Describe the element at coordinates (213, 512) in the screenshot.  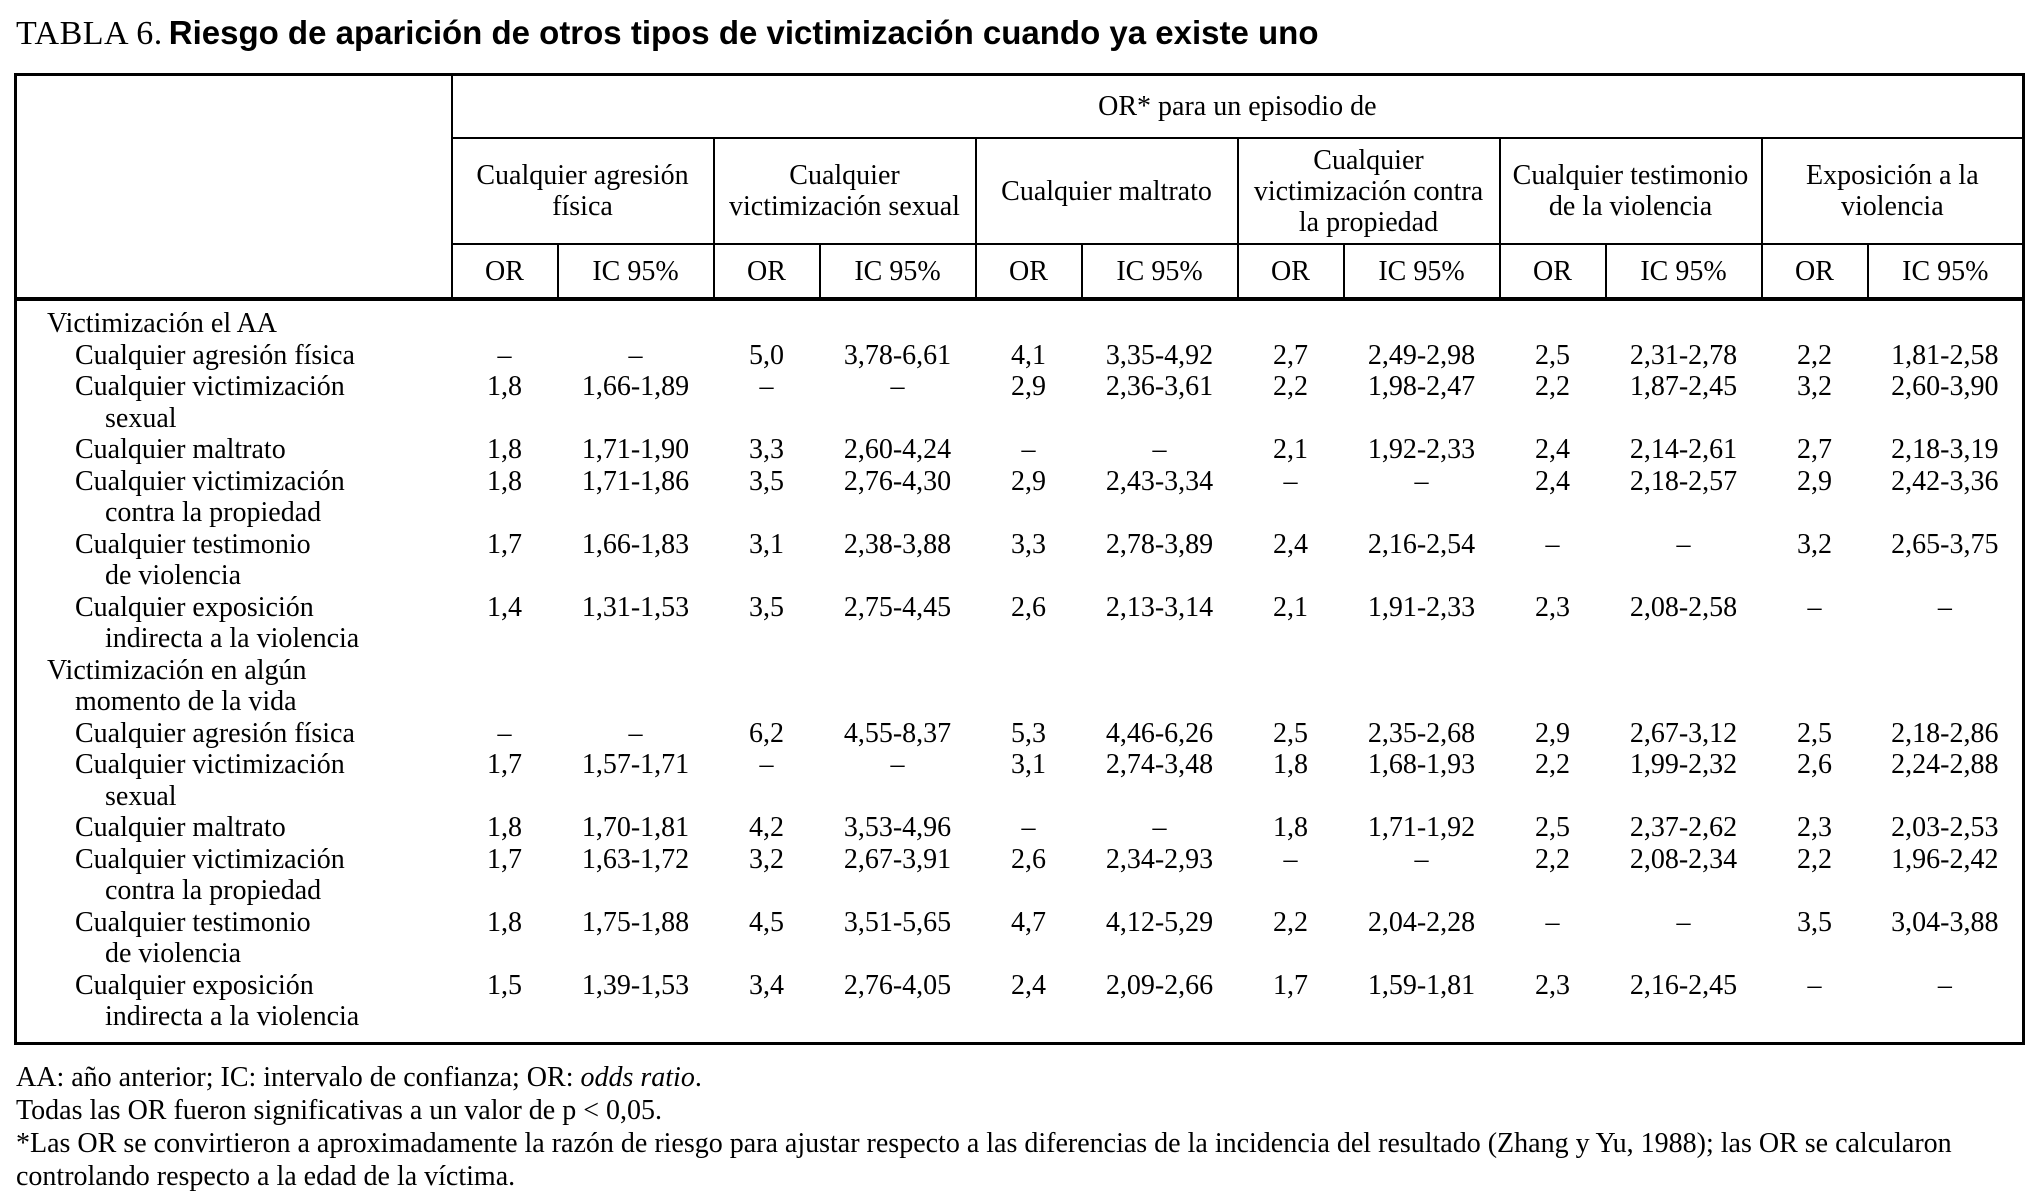
I see `row-label-line: contra la propiedad` at that location.